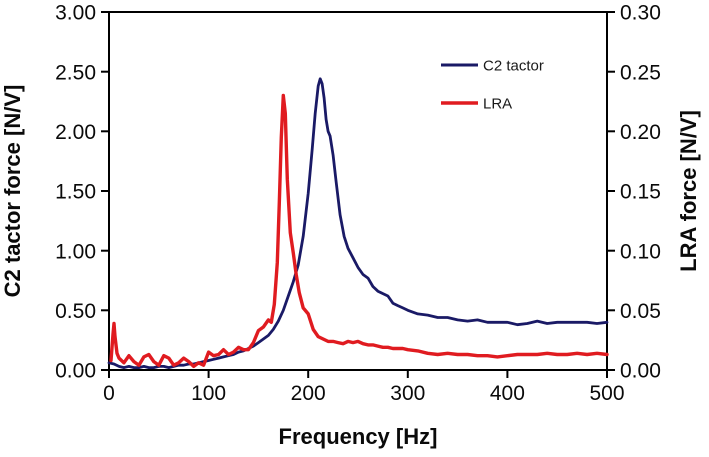 The height and width of the screenshot is (457, 709). Describe the element at coordinates (109, 393) in the screenshot. I see `x-tick: 0` at that location.